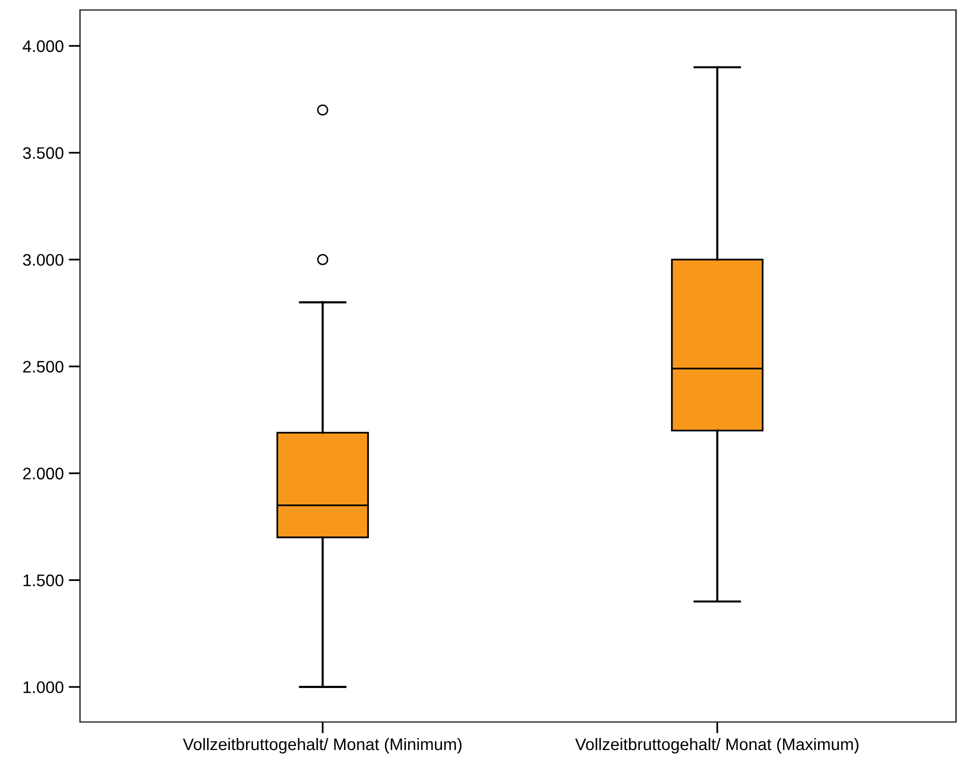 This screenshot has width=957, height=774. I want to click on y-tick-label: 1.000, so click(44, 687).